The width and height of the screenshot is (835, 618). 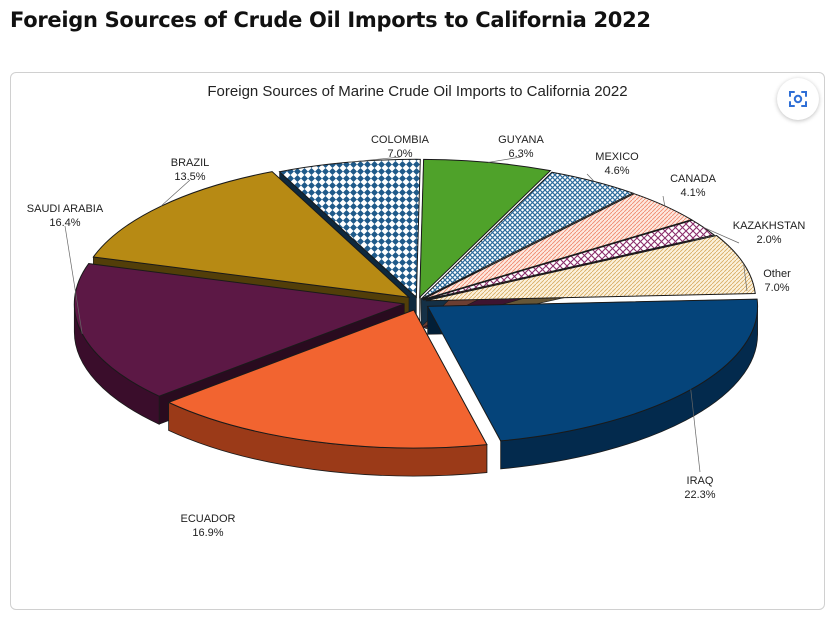 What do you see at coordinates (65, 209) in the screenshot?
I see `slice-label-saudi-arabia: SAUDI ARABIA` at bounding box center [65, 209].